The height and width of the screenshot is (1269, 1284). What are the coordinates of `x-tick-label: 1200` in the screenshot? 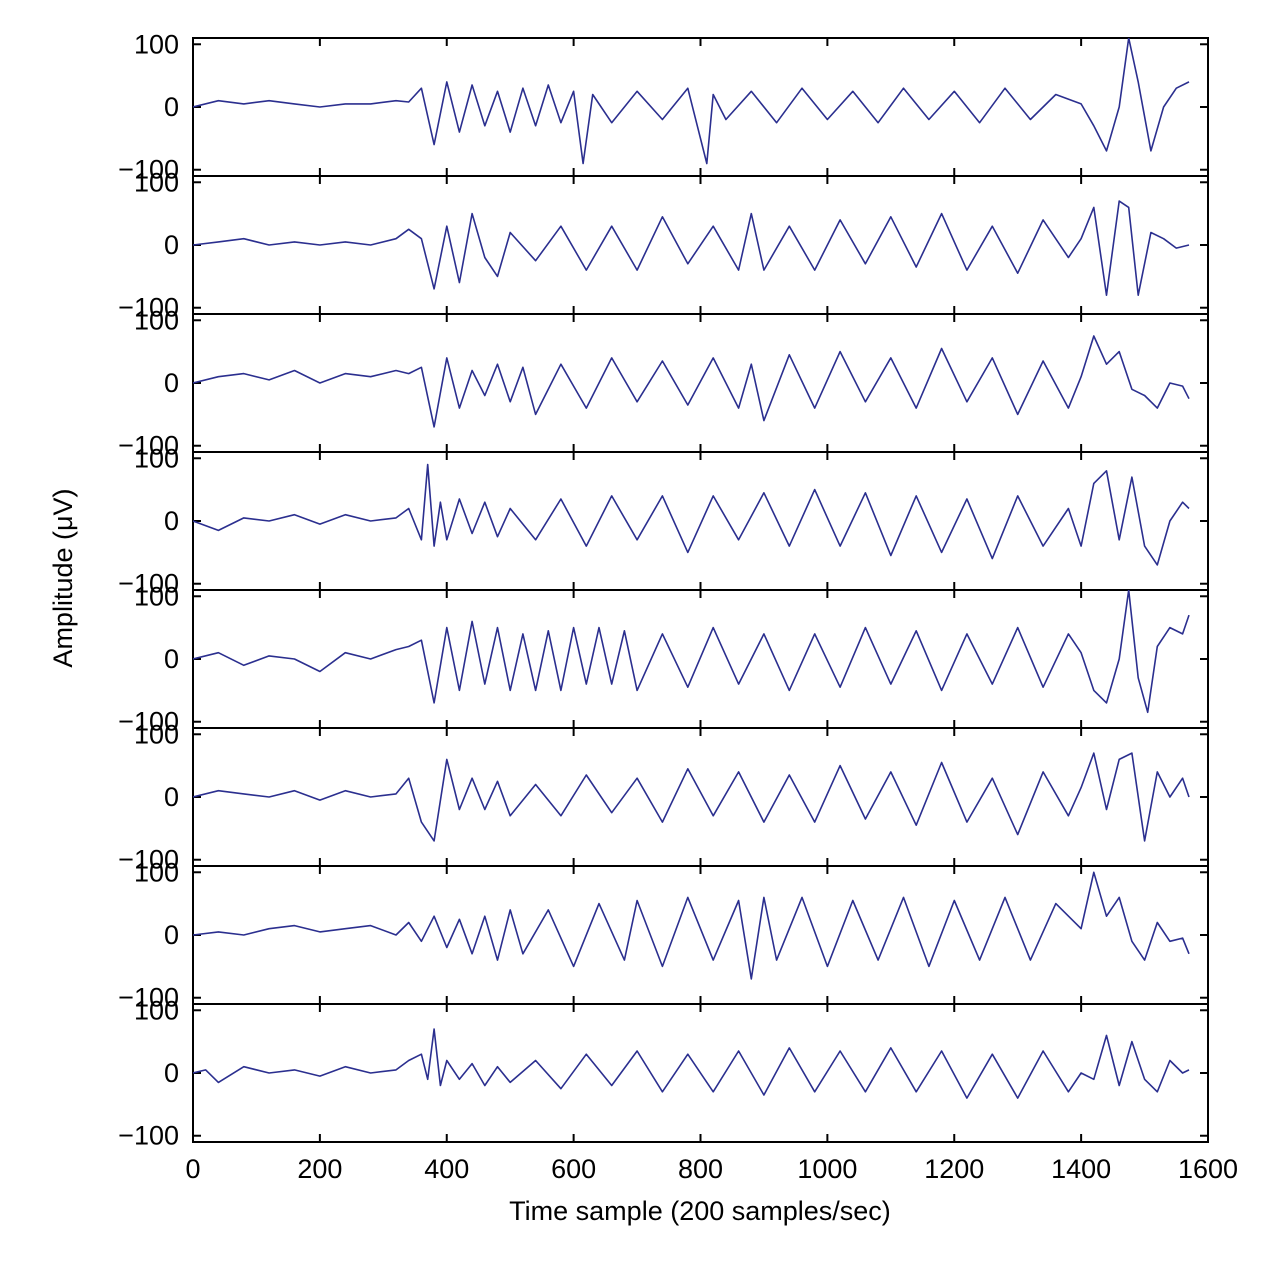 It's located at (954, 1169).